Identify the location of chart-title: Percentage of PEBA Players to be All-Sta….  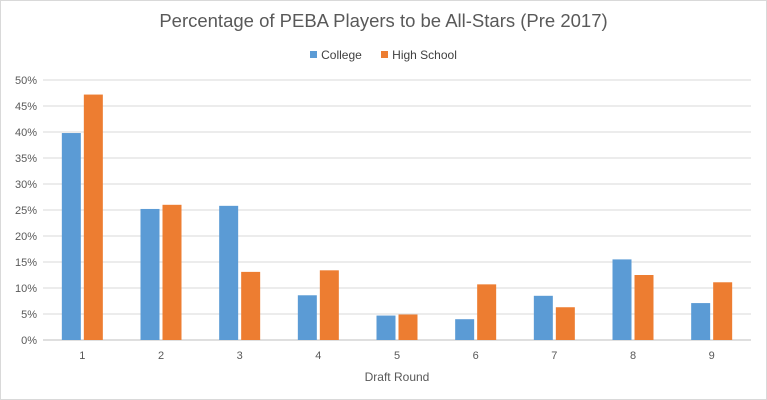
(383, 20).